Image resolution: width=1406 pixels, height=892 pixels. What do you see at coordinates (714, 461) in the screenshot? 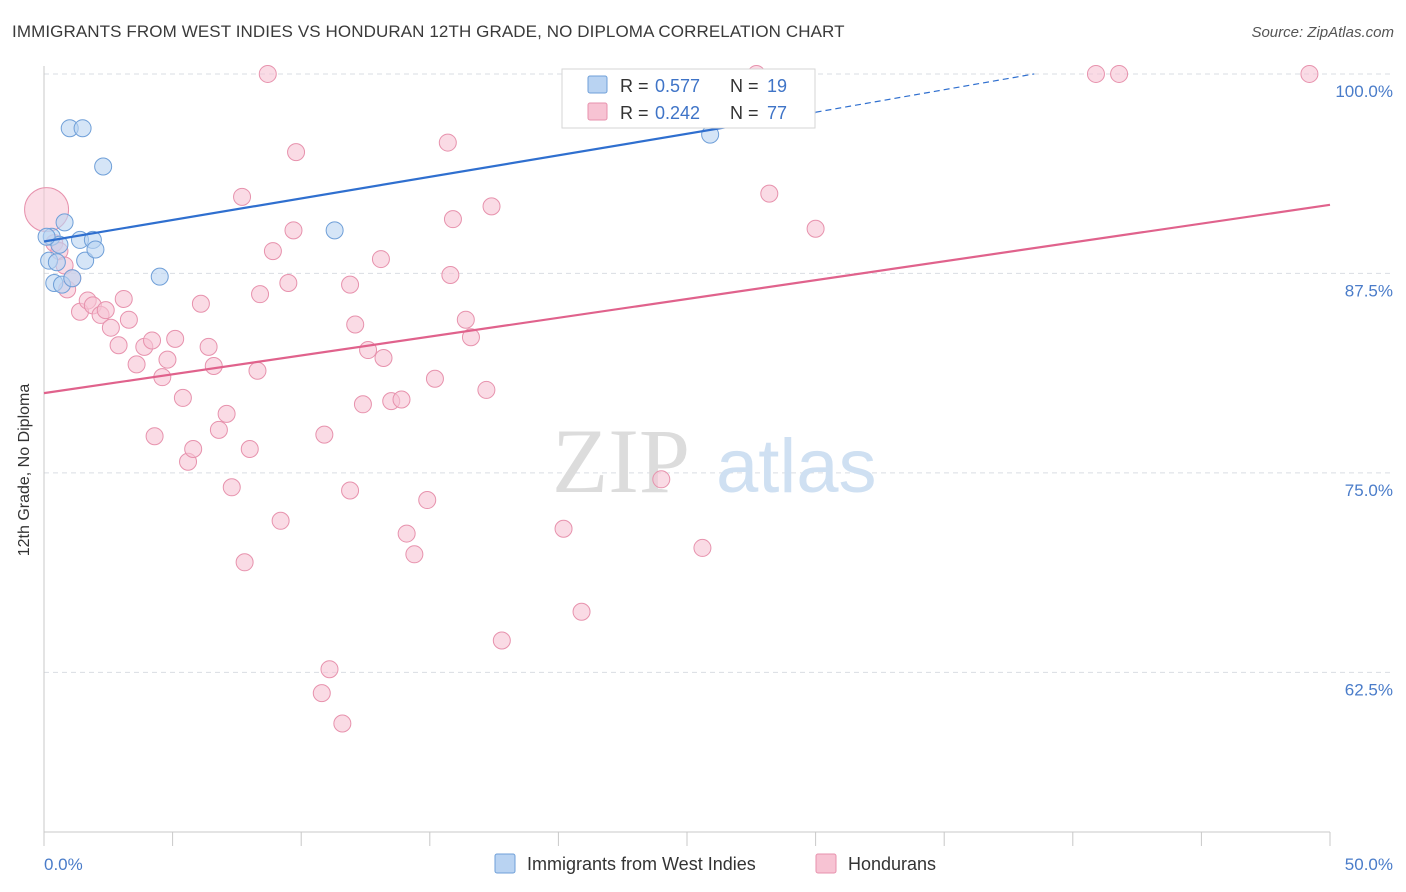
I see `watermark: ZIP atlas` at bounding box center [714, 461].